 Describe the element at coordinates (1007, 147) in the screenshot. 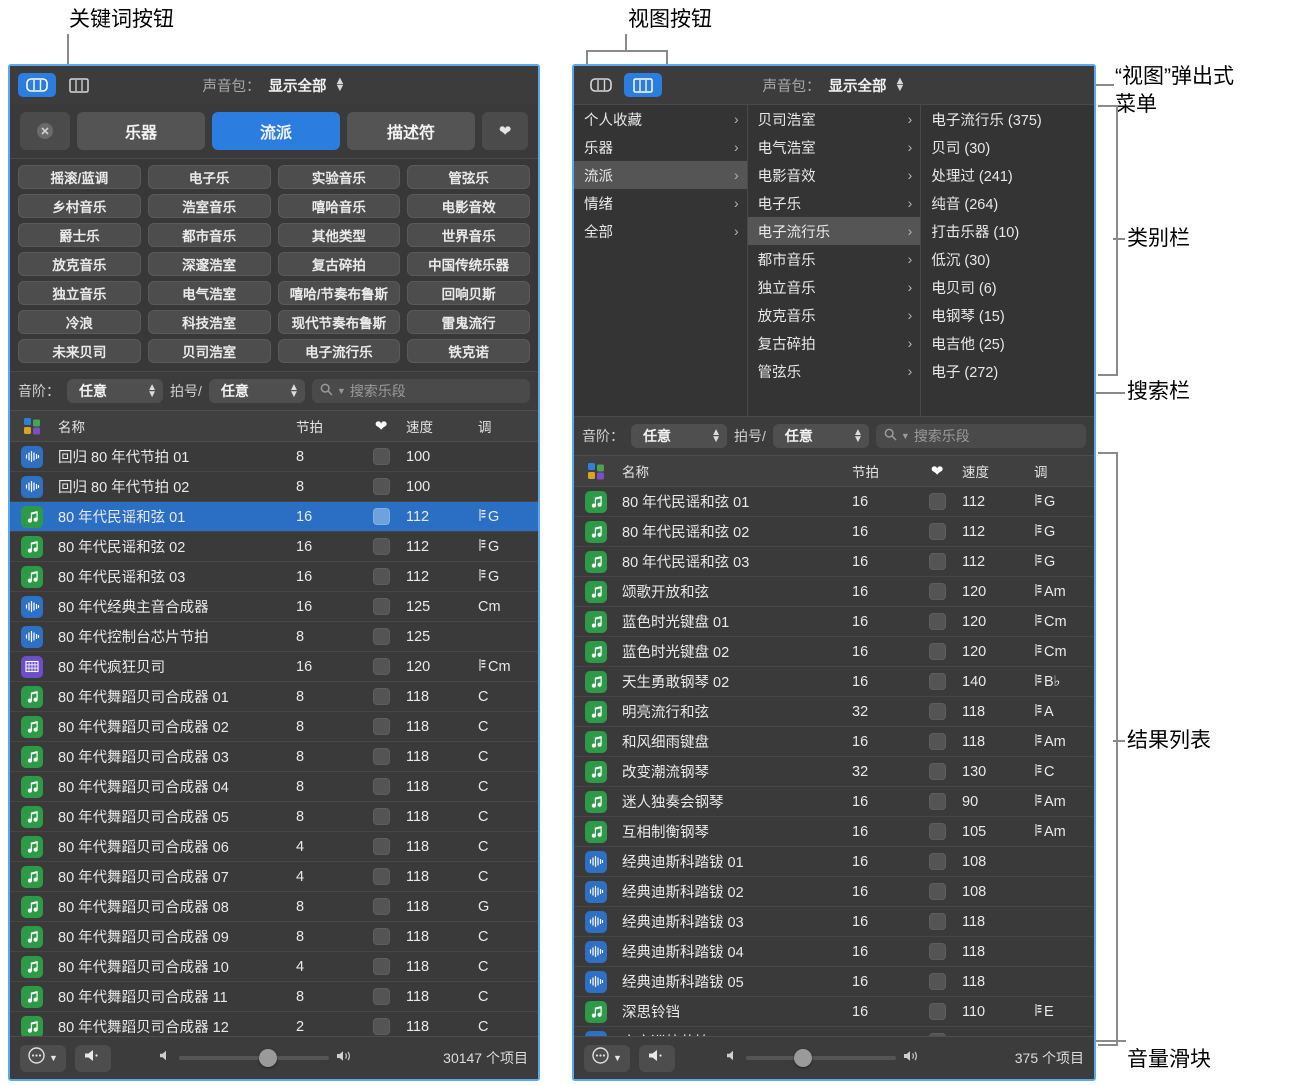

I see `category-column-item: 贝司 (30)` at that location.